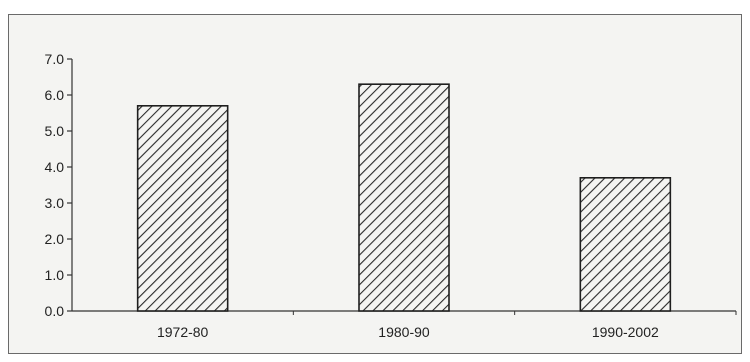 The height and width of the screenshot is (362, 750). Describe the element at coordinates (55, 275) in the screenshot. I see `y-tick-label: 1.0` at that location.